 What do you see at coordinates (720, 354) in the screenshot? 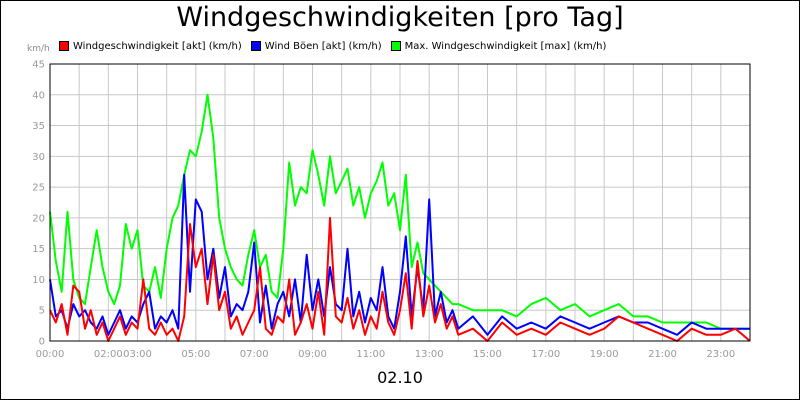
I see `x-tick-label-12: 23:00` at bounding box center [720, 354].